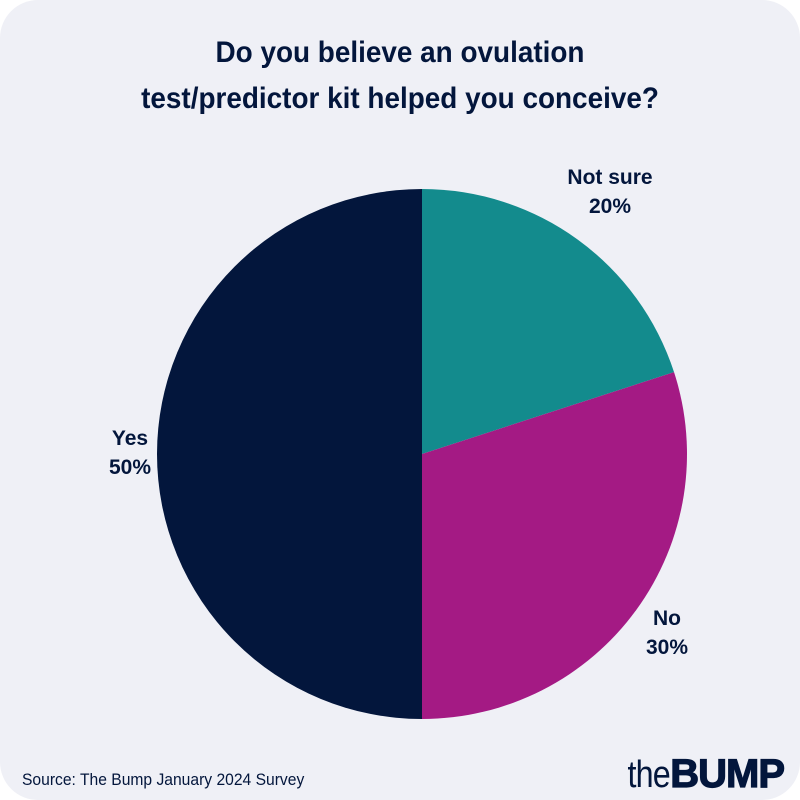 The height and width of the screenshot is (800, 800). What do you see at coordinates (554, 545) in the screenshot?
I see `pie-slice-no` at bounding box center [554, 545].